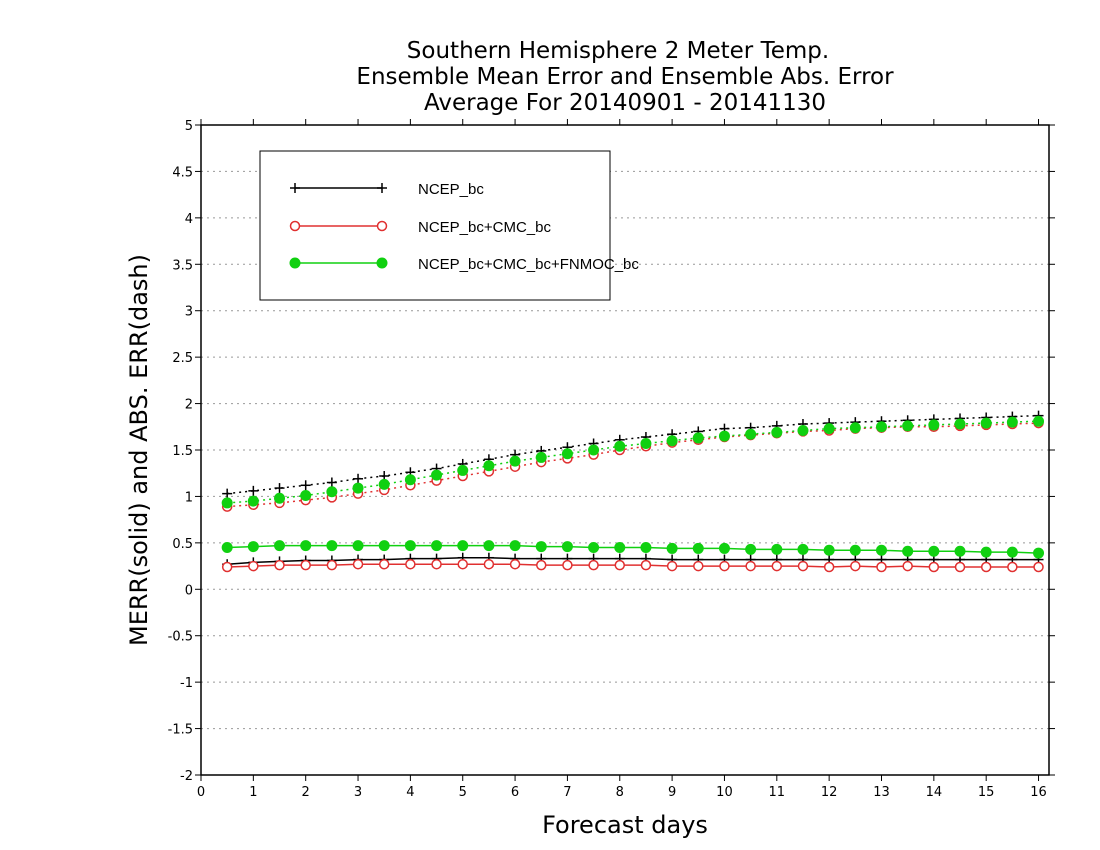 The width and height of the screenshot is (1100, 850). What do you see at coordinates (182, 451) in the screenshot?
I see `y-tick-label: 1.5` at bounding box center [182, 451].